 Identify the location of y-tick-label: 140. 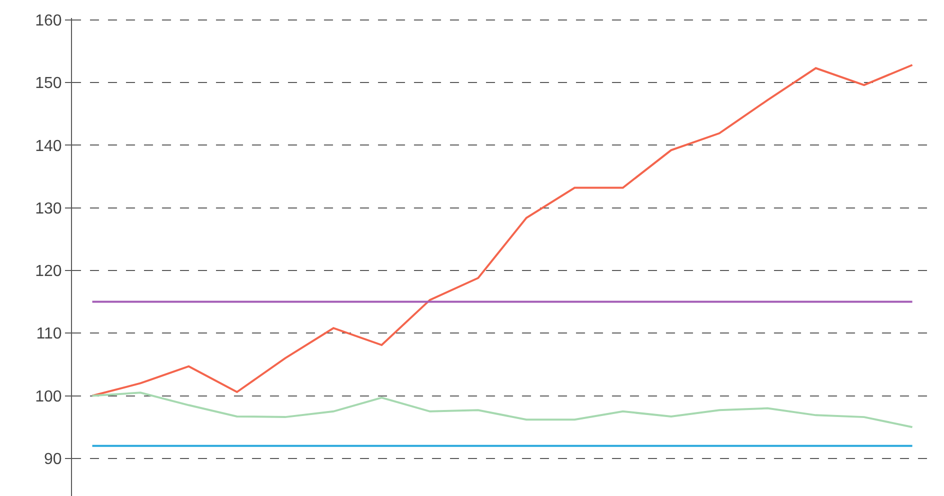
(48, 146).